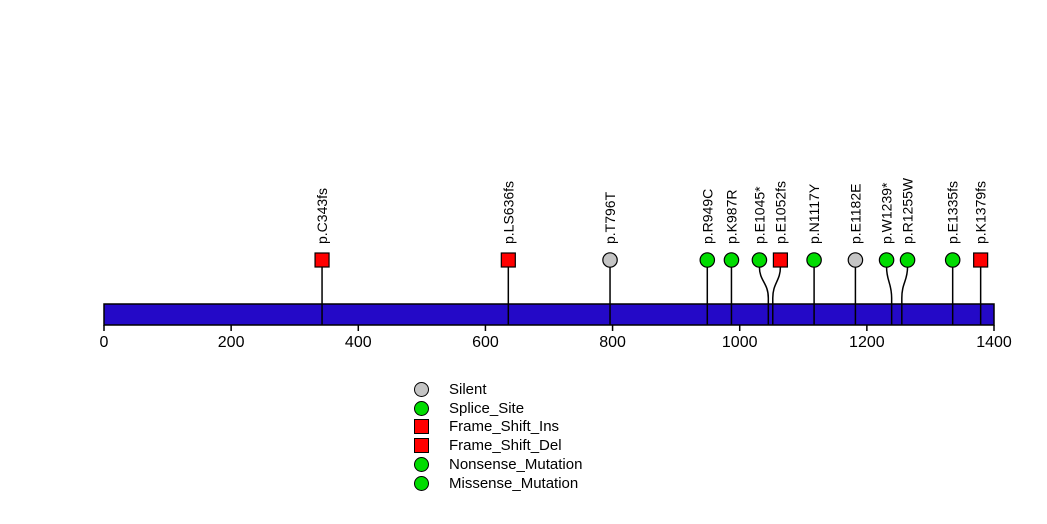 The image size is (1047, 524). What do you see at coordinates (514, 483) in the screenshot?
I see `legend-item-label: Missense_Mutation` at bounding box center [514, 483].